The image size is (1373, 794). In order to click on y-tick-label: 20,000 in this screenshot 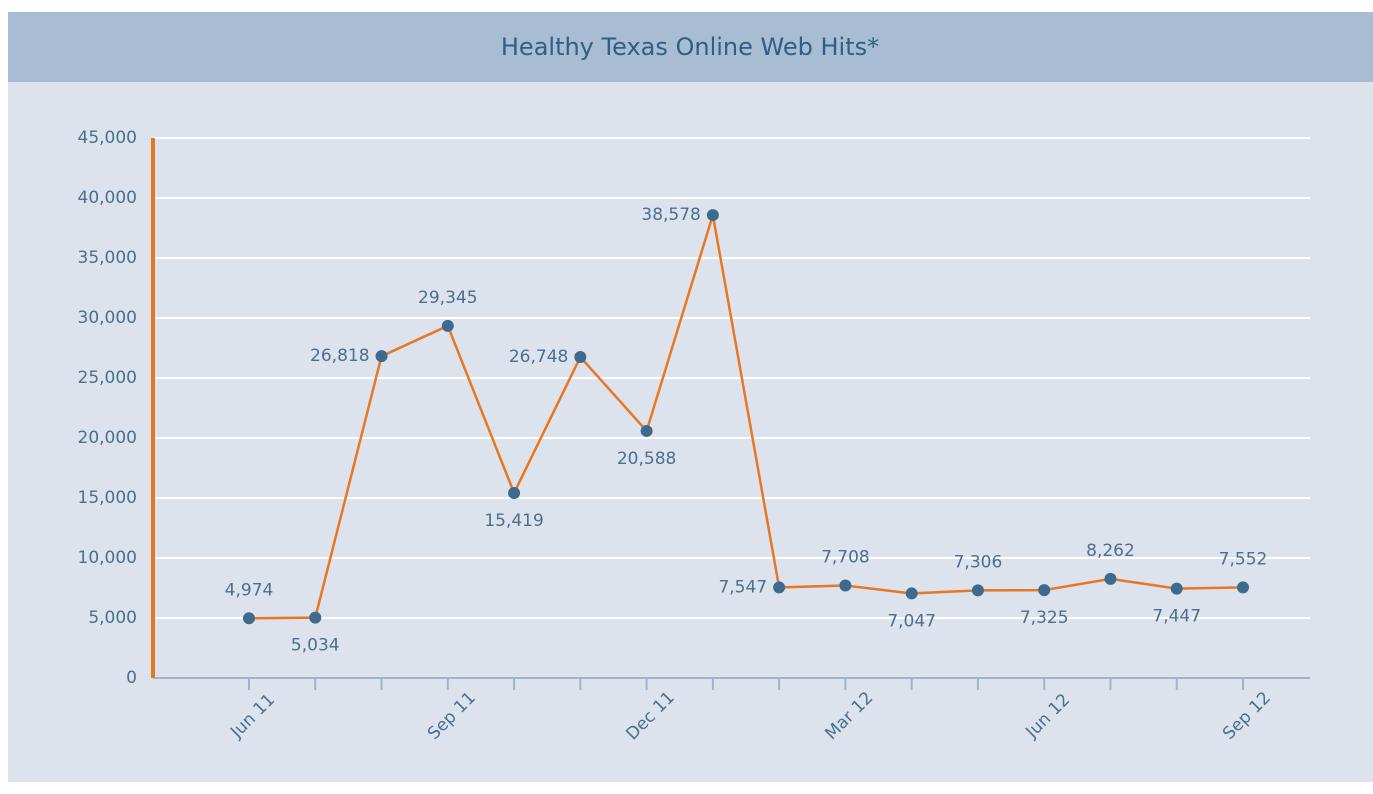, I will do `click(107, 438)`.